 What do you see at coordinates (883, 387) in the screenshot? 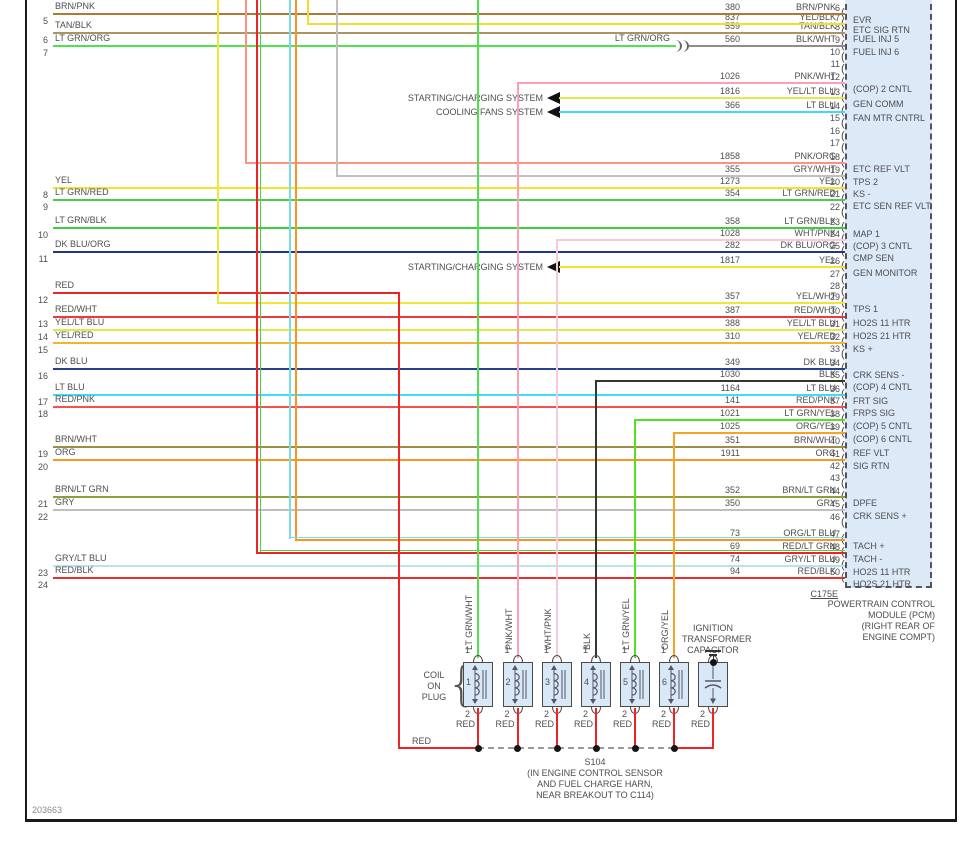
I see `pcm-pin-label: (COP) 4 CNTL` at bounding box center [883, 387].